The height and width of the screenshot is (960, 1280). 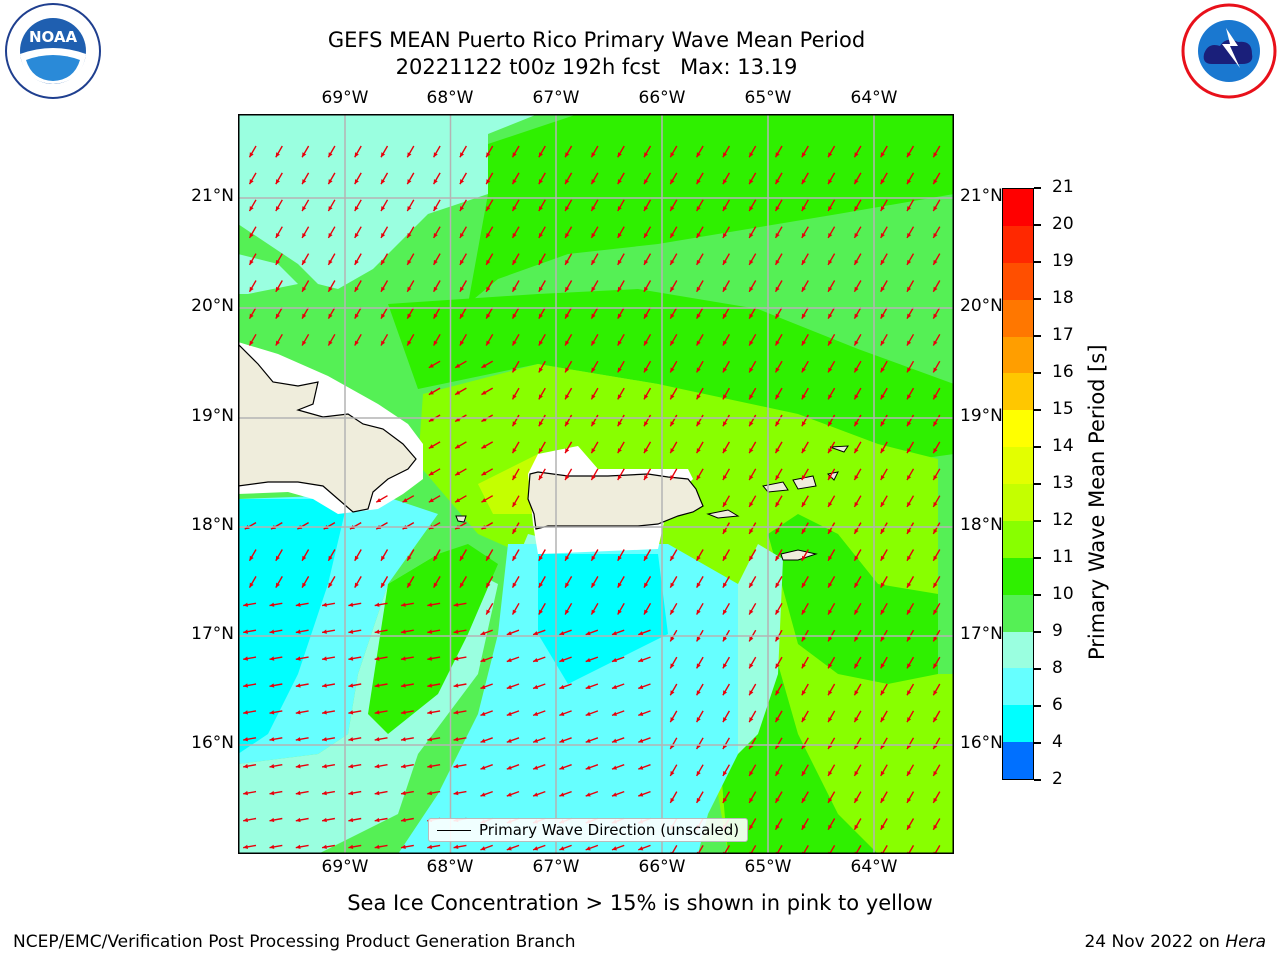 I want to click on footer-host: Hera, so click(x=1245, y=942).